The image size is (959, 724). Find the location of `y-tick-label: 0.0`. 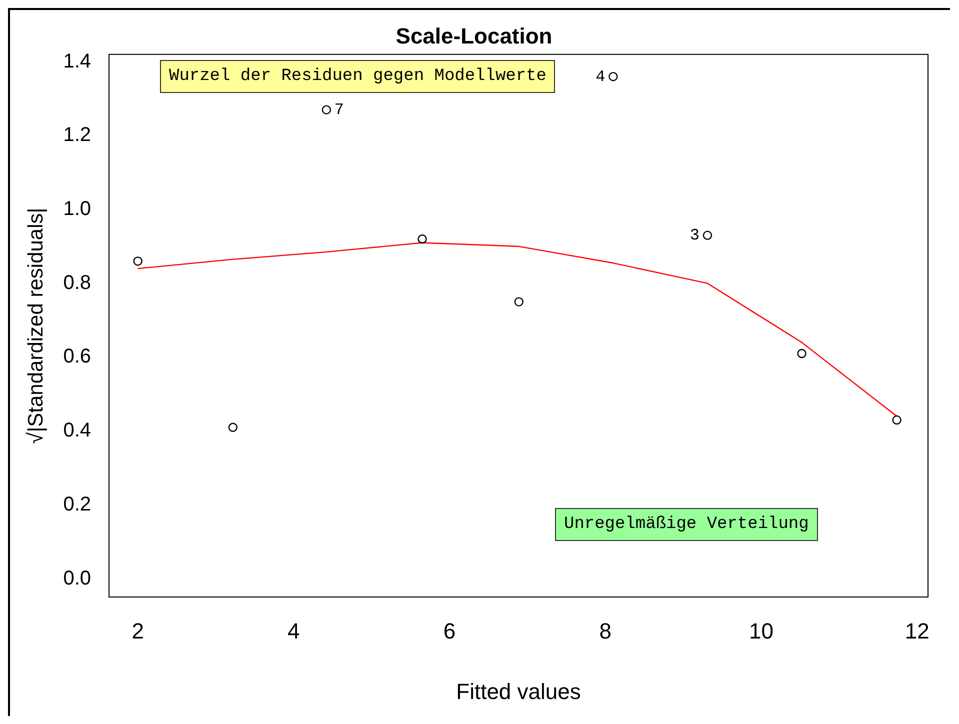

y-tick-label: 0.0 is located at coordinates (77, 578).